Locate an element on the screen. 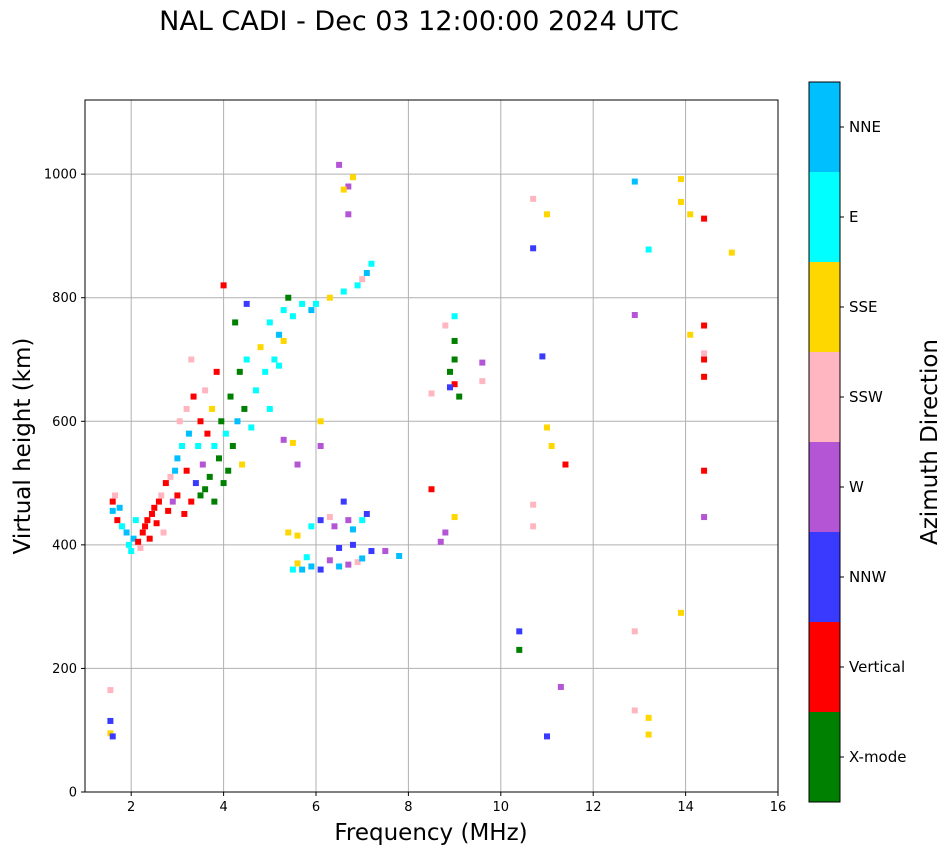  colorbar-frame is located at coordinates (824, 442).